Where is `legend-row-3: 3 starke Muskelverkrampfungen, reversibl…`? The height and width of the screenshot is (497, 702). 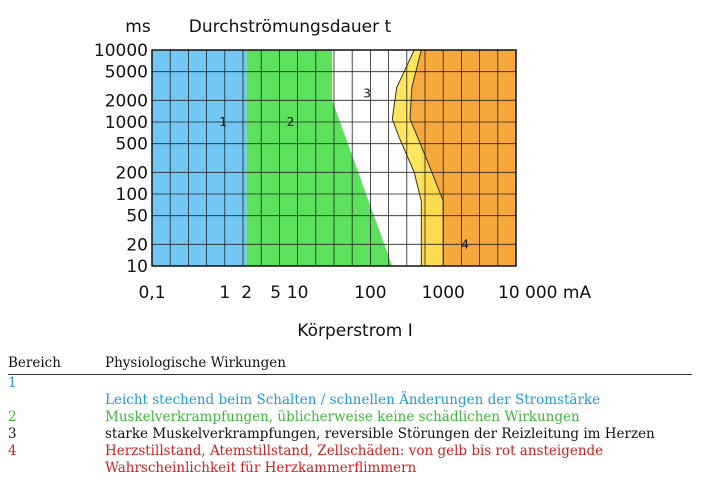 legend-row-3: 3 starke Muskelverkrampfungen, reversibl… is located at coordinates (350, 434).